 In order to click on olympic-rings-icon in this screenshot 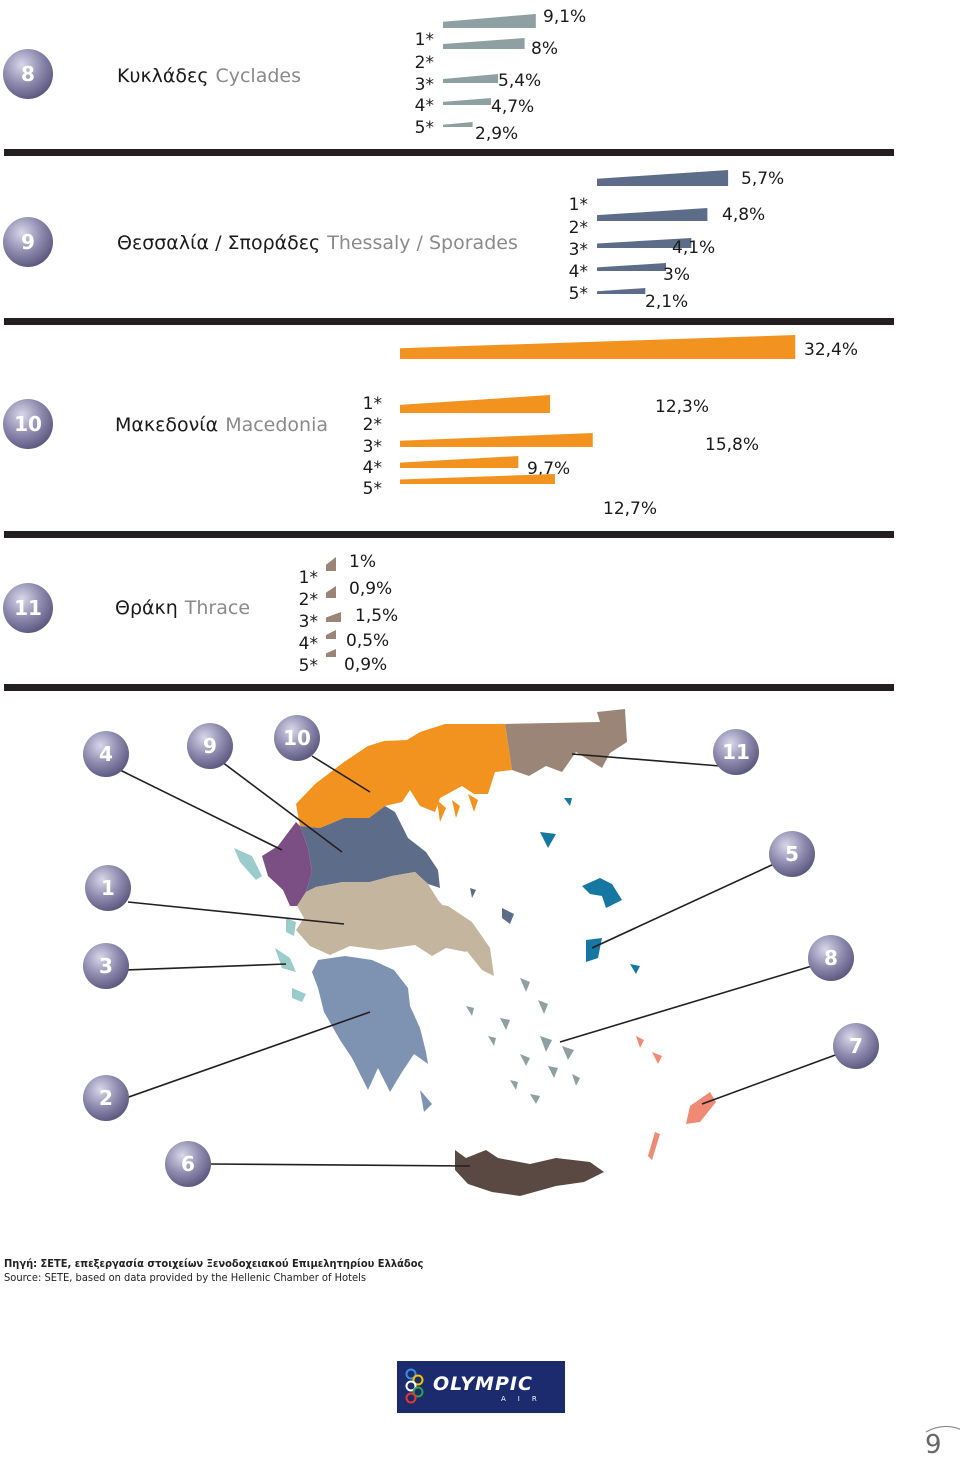, I will do `click(414, 1386)`.